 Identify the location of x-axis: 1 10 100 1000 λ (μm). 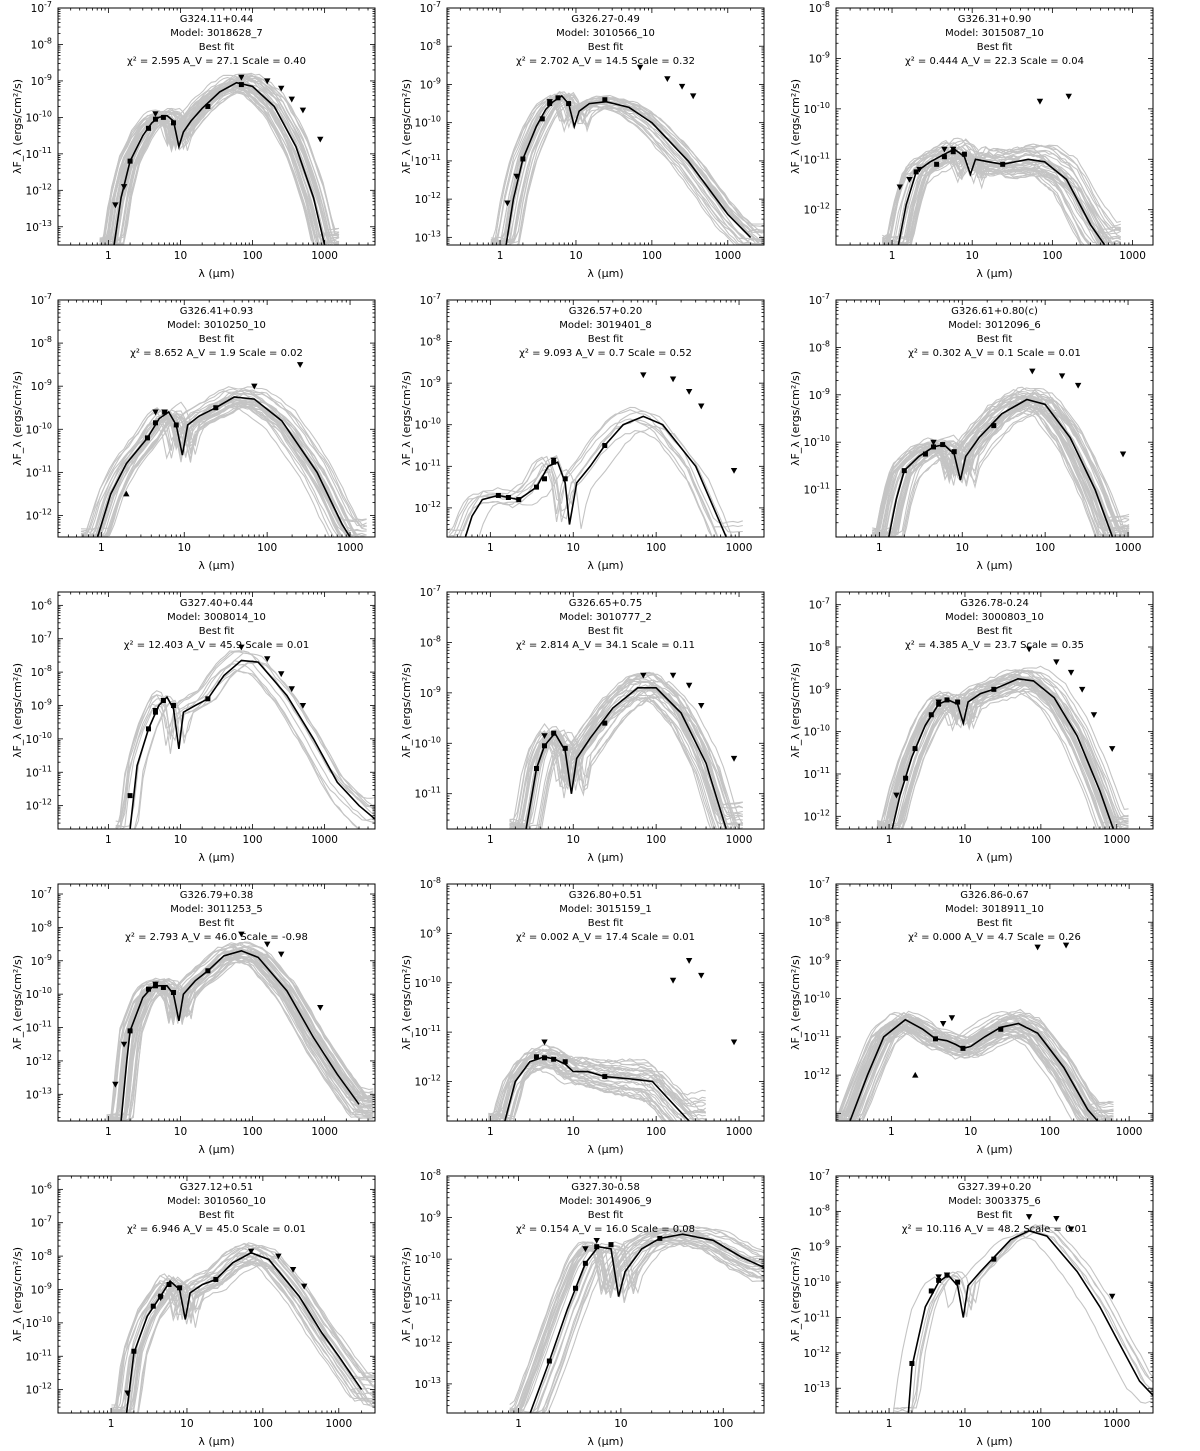
(216, 728).